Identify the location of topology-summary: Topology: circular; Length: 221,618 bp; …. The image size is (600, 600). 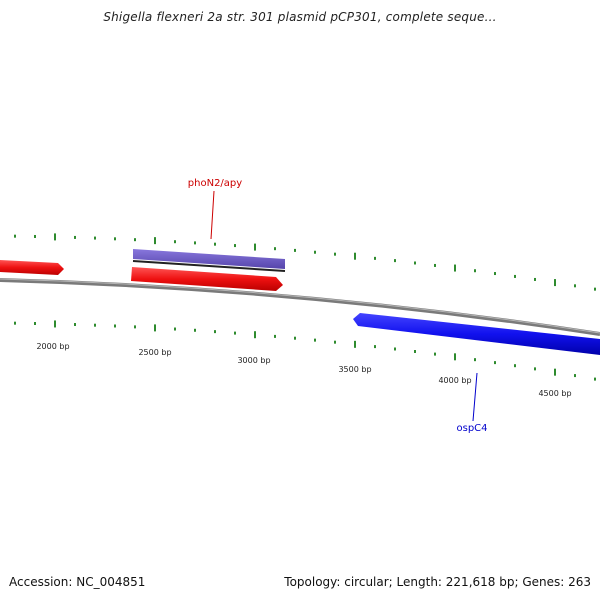
(437, 582).